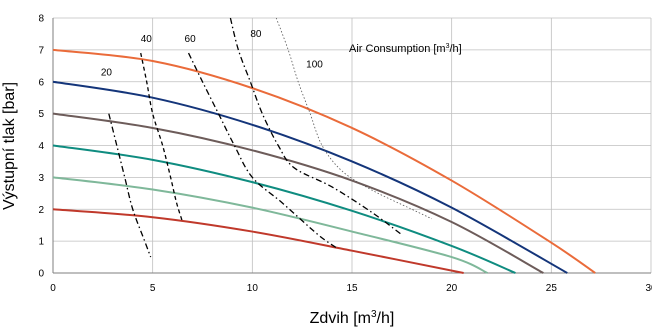 Image resolution: width=652 pixels, height=332 pixels. What do you see at coordinates (191, 39) in the screenshot?
I see `air-consumption-label: 60` at bounding box center [191, 39].